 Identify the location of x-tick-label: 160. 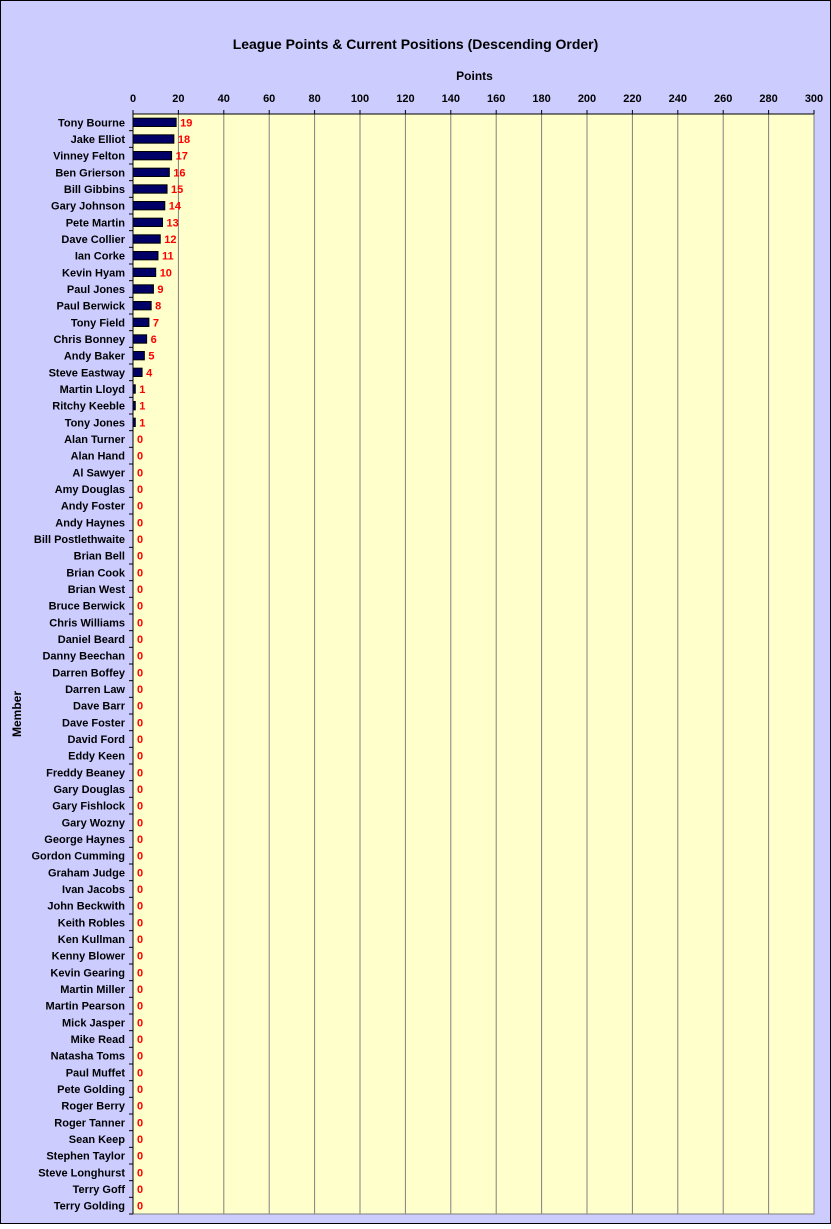
(496, 99).